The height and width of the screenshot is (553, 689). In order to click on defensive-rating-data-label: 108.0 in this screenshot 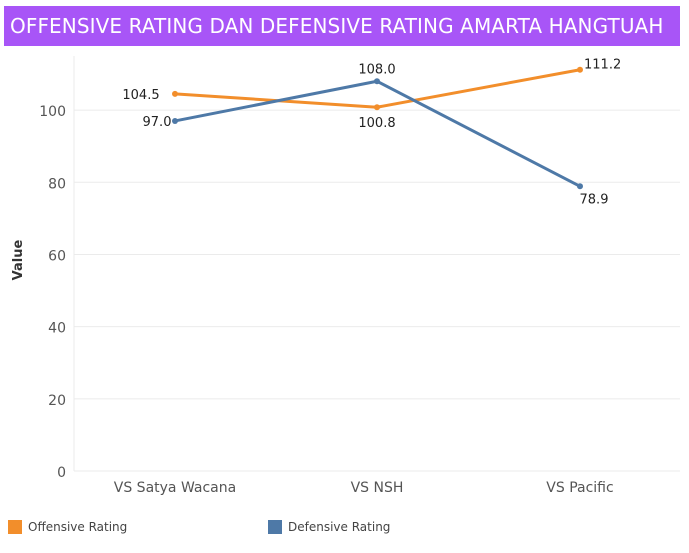, I will do `click(376, 69)`.